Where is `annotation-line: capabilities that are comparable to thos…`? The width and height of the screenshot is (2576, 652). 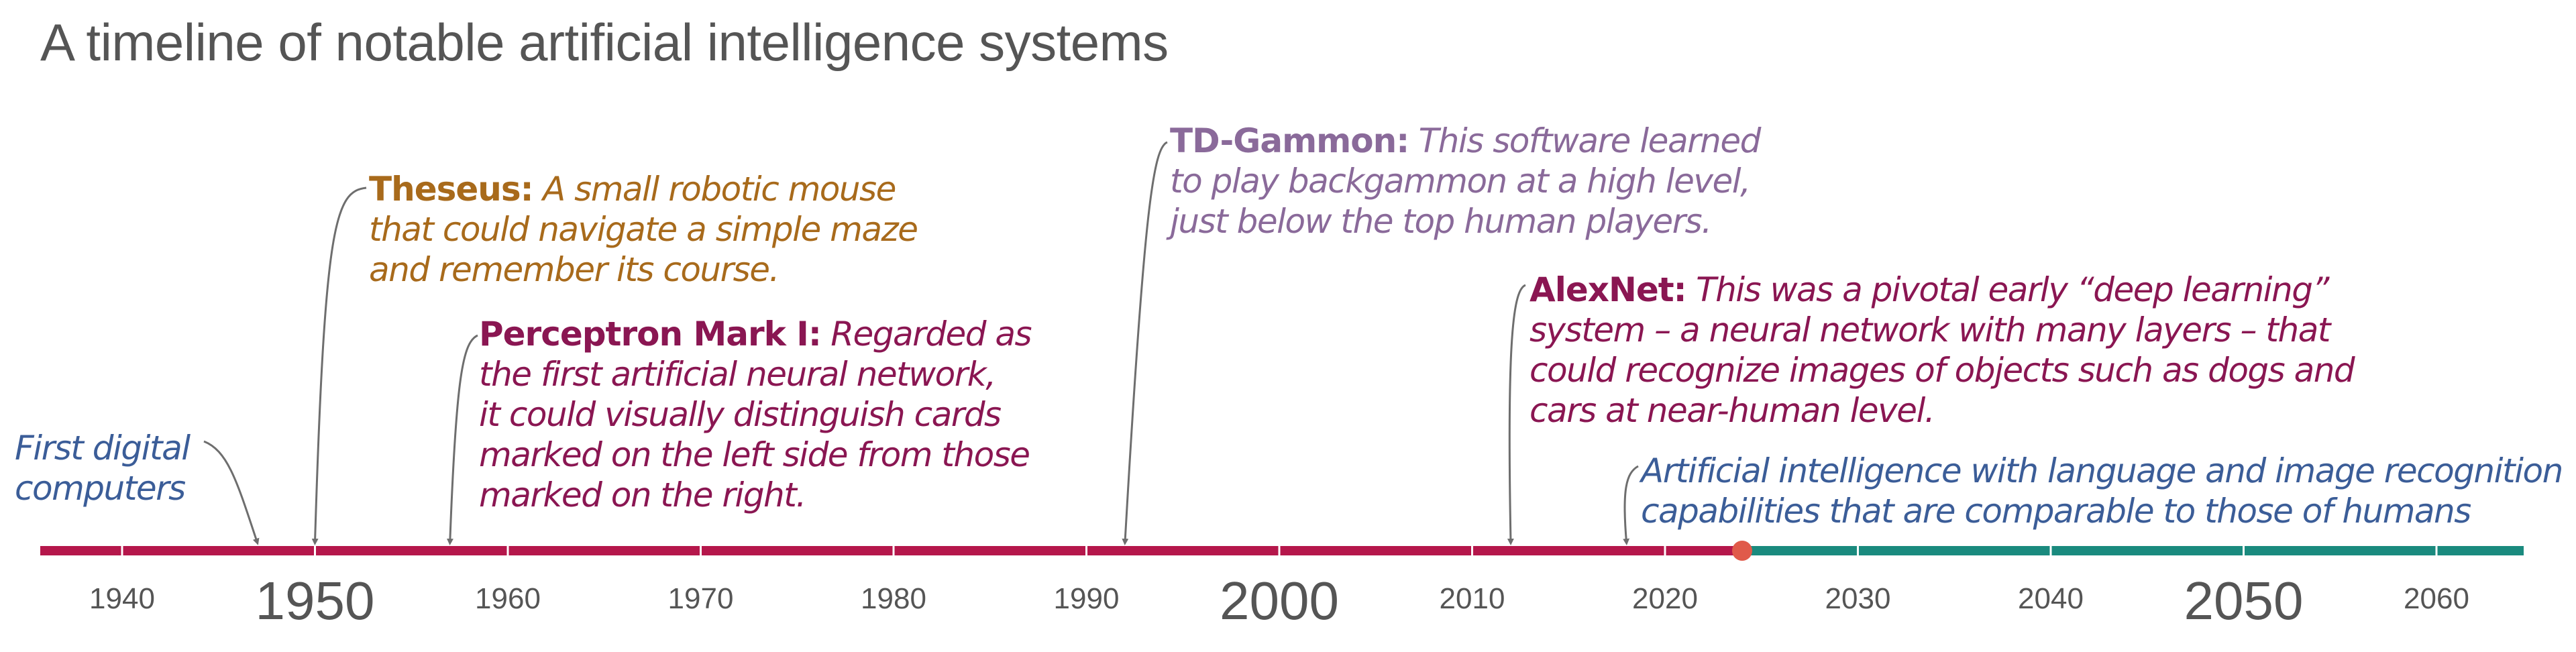
annotation-line: capabilities that are comparable to thos… is located at coordinates (2056, 512).